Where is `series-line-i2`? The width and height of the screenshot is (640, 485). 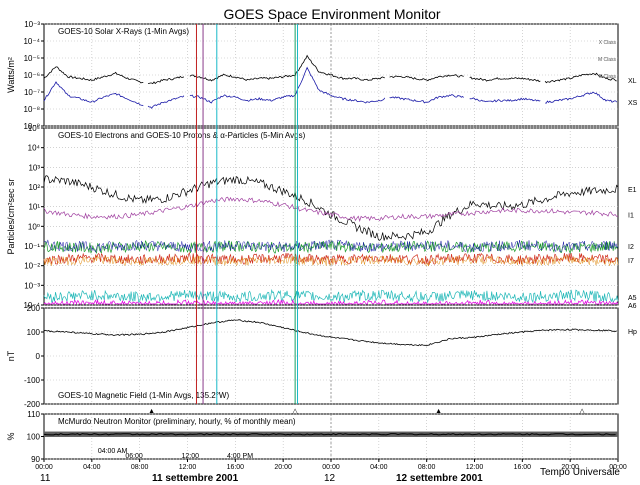 series-line-i2 is located at coordinates (331, 247).